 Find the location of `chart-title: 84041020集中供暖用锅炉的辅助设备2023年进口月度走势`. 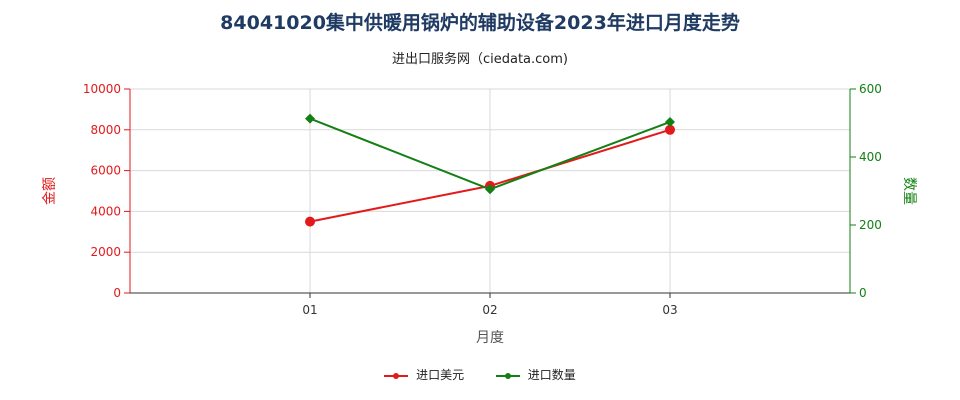

chart-title: 84041020集中供暖用锅炉的辅助设备2023年进口月度走势 is located at coordinates (480, 23).